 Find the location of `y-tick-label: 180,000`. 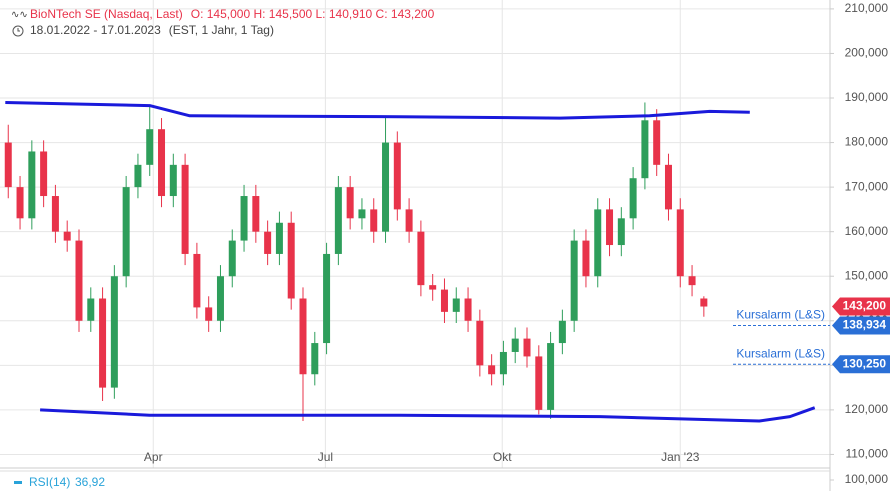

y-tick-label: 180,000 is located at coordinates (867, 142).